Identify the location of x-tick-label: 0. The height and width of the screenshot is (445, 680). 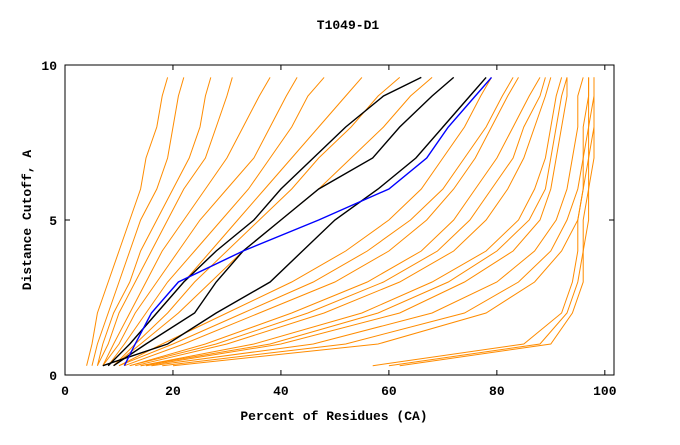
(65, 391).